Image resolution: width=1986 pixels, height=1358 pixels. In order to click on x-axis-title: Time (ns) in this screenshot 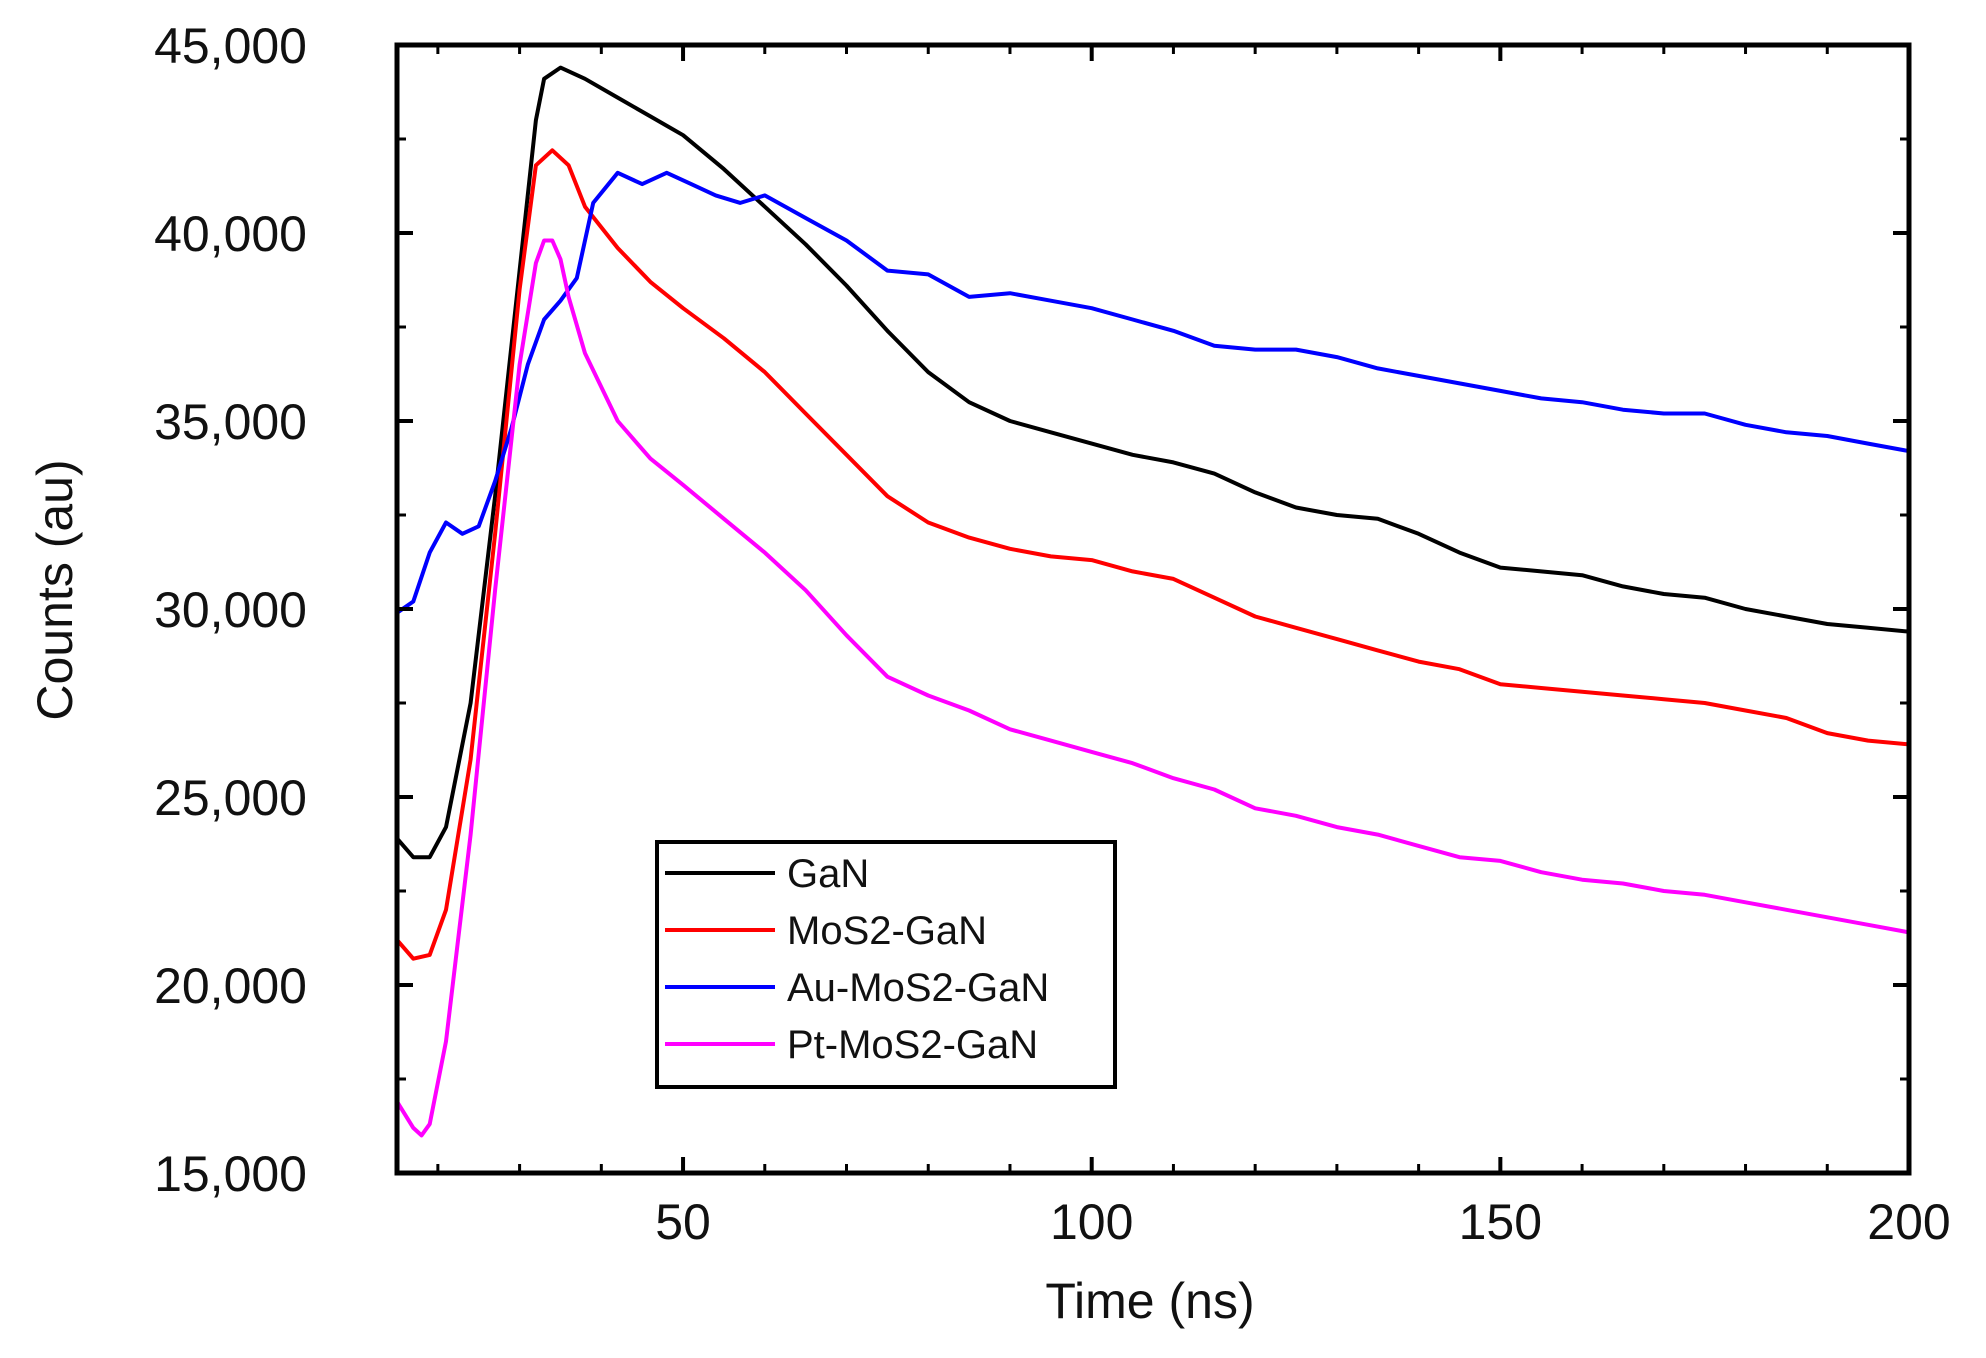, I will do `click(1149, 1301)`.